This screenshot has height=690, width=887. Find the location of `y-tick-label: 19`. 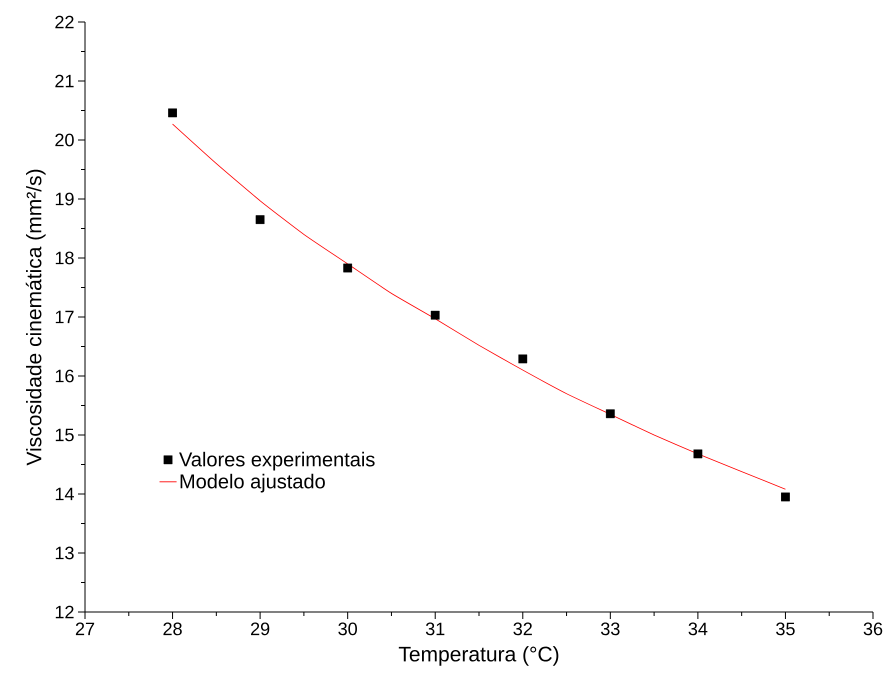

y-tick-label: 19 is located at coordinates (65, 199).